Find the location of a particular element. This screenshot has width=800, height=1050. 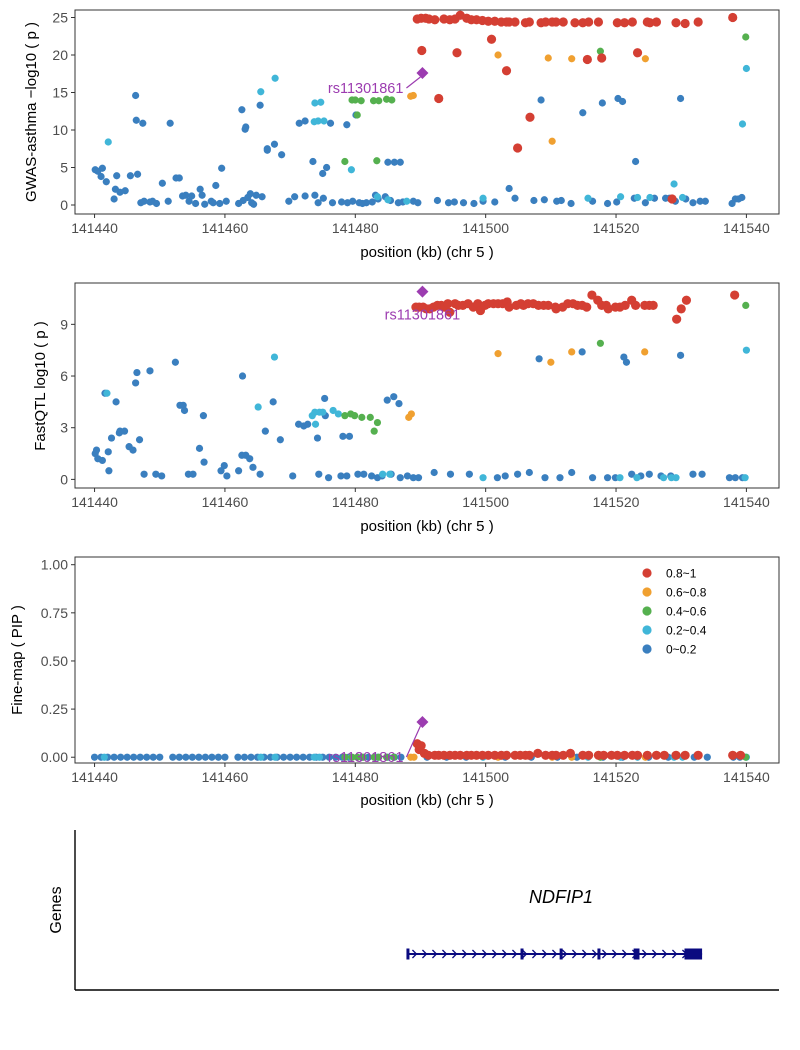

x-tick-label: 141480 is located at coordinates (355, 228).